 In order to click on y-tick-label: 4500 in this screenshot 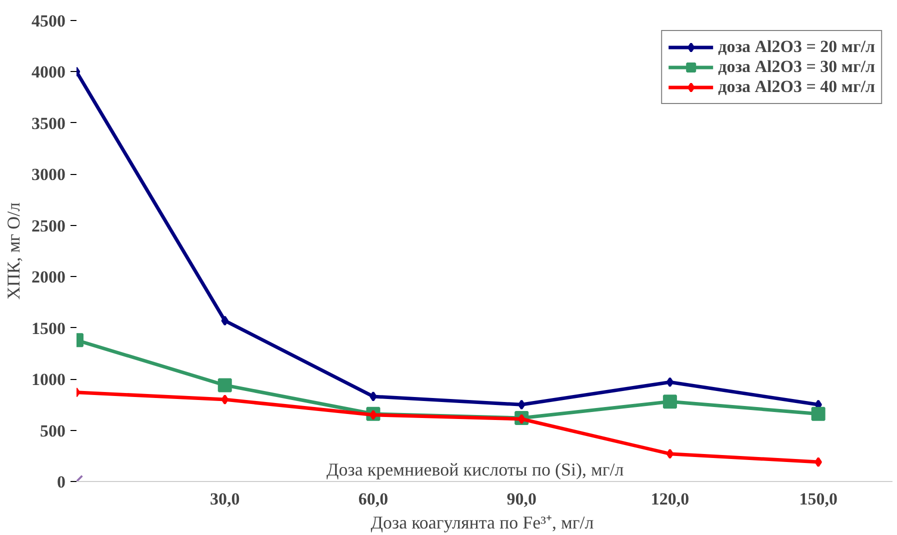, I will do `click(49, 21)`.